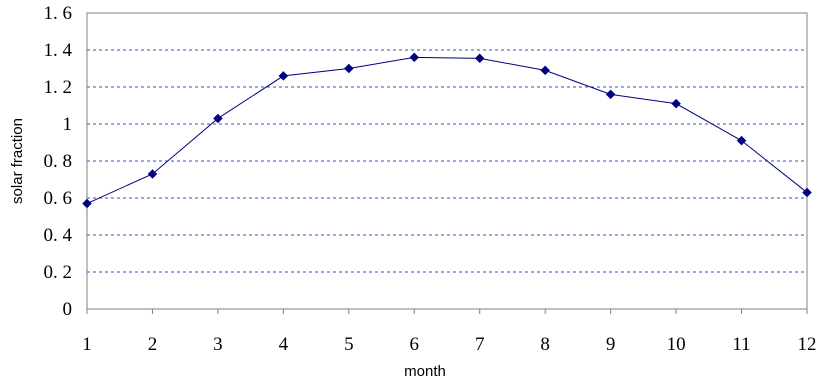  I want to click on y-tick-label: 0. 8, so click(58, 161).